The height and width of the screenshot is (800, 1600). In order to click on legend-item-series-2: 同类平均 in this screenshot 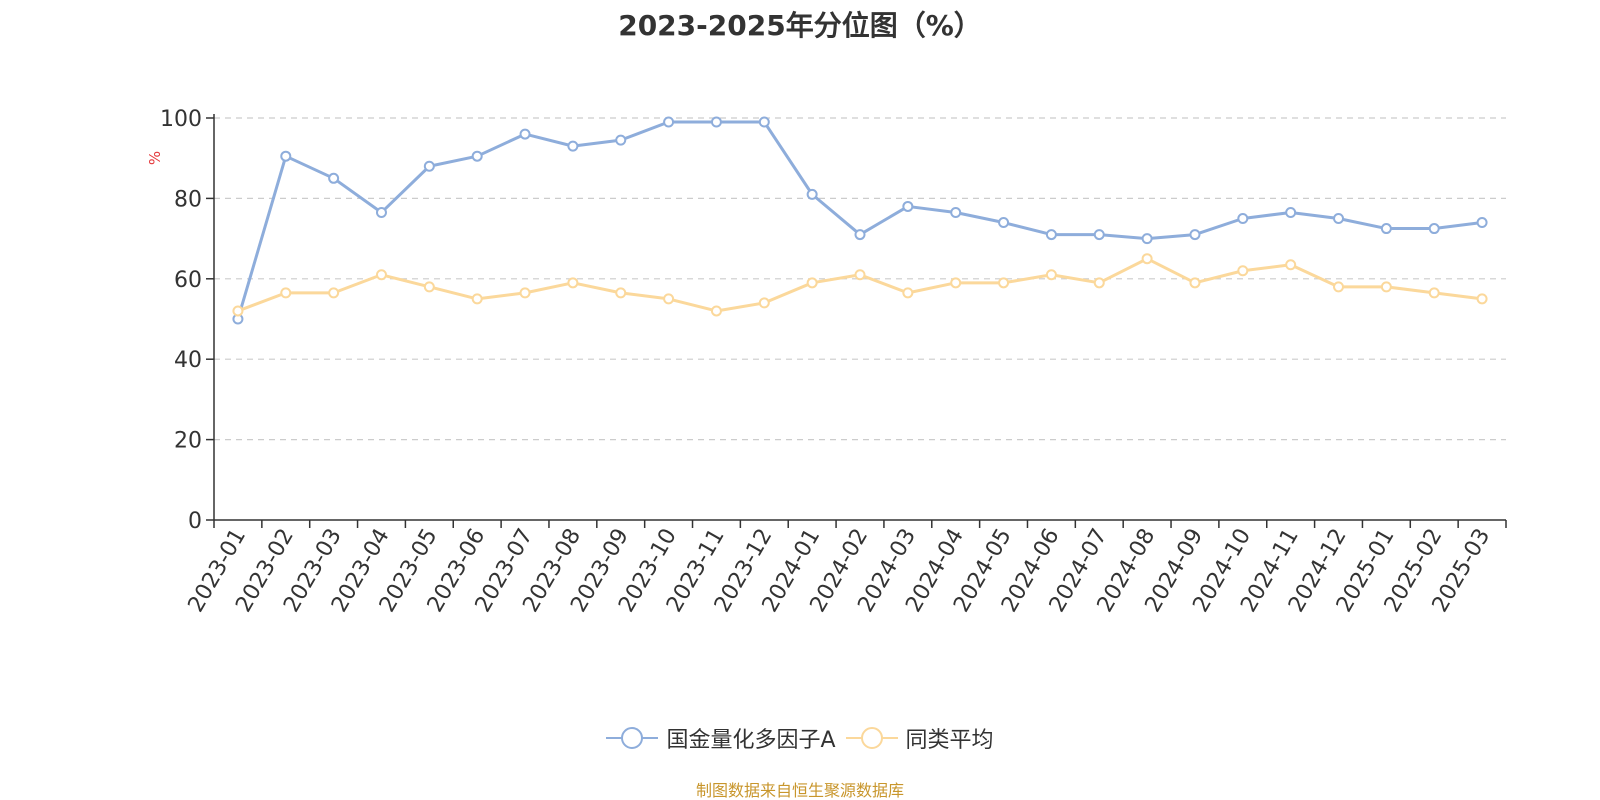, I will do `click(919, 738)`.